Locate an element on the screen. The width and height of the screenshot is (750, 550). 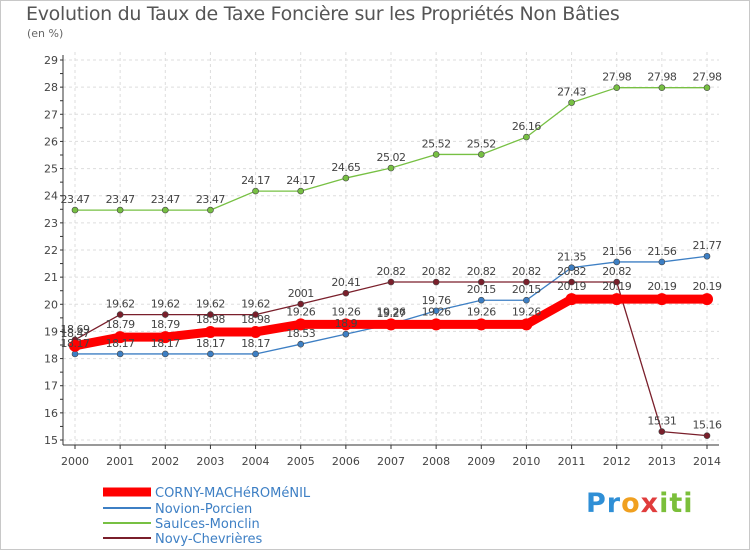
data-label: 21.77 is located at coordinates (707, 245).